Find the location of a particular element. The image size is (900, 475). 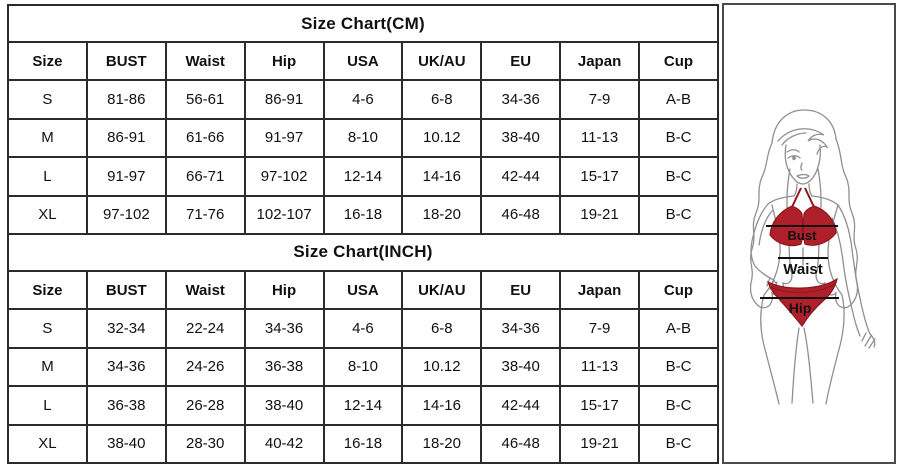

nose is located at coordinates (801, 166).